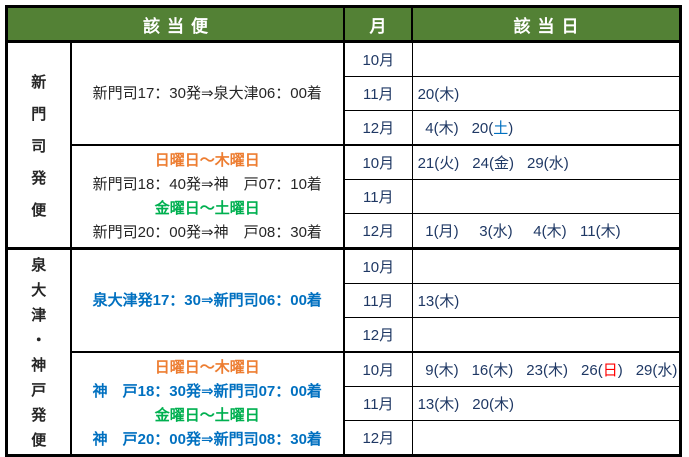 This screenshot has height=457, width=689. I want to click on date-entry: 26(日), so click(602, 370).